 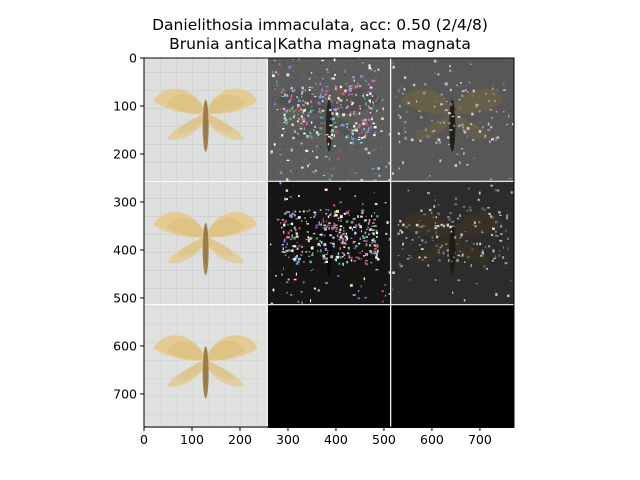 I want to click on y-tick-label: 400, so click(x=125, y=249).